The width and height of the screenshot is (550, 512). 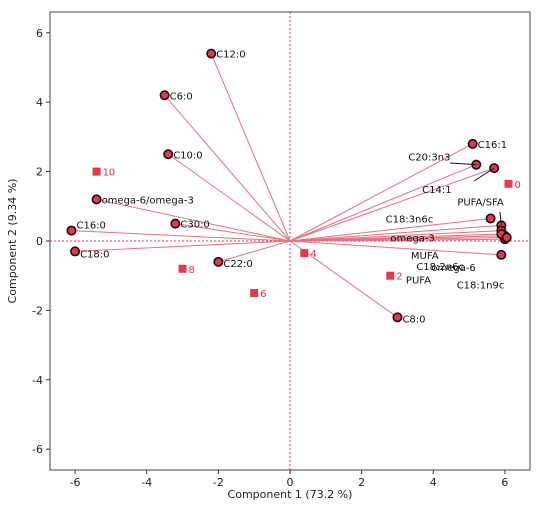 What do you see at coordinates (194, 225) in the screenshot?
I see `loading-label: C30:0` at bounding box center [194, 225].